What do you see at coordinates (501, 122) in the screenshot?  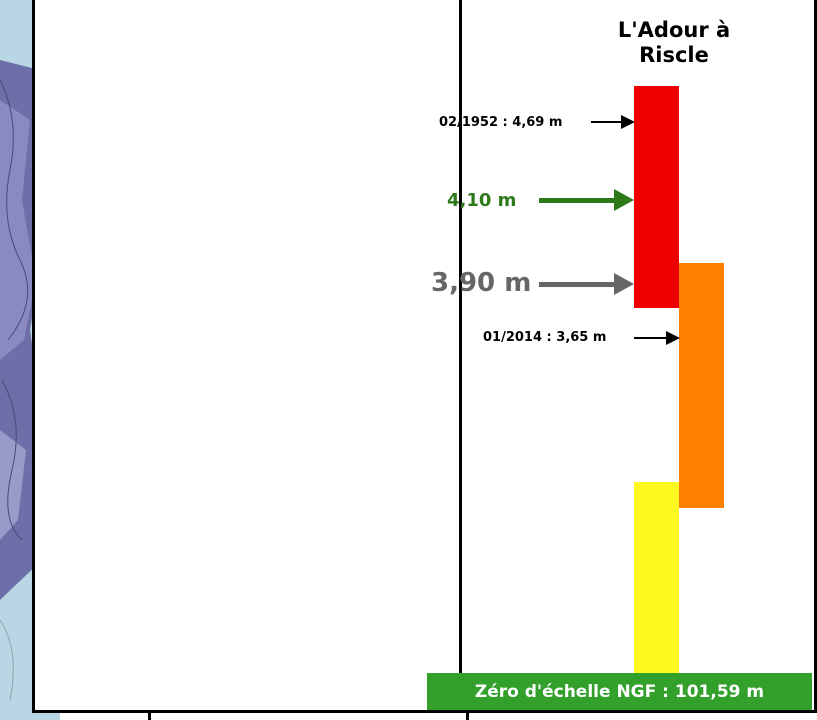 I see `record-1952-label: 02/1952 : 4,69 m` at bounding box center [501, 122].